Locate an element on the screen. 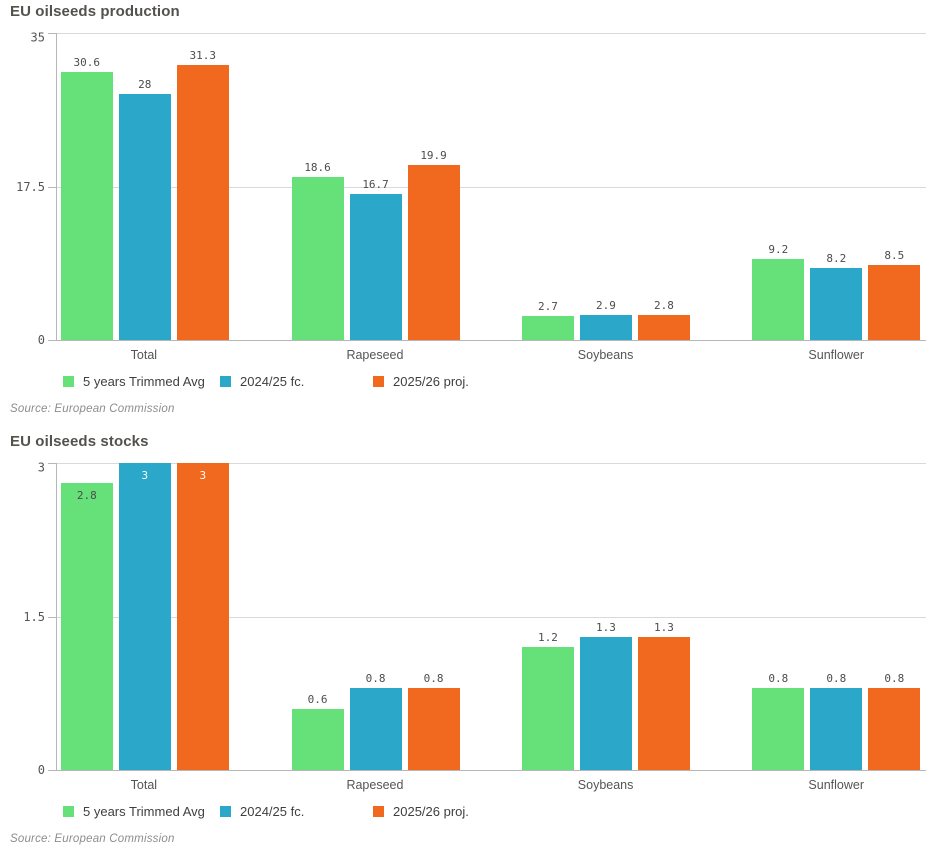  bar-total-2024-25-fc-: 28 is located at coordinates (144, 209).